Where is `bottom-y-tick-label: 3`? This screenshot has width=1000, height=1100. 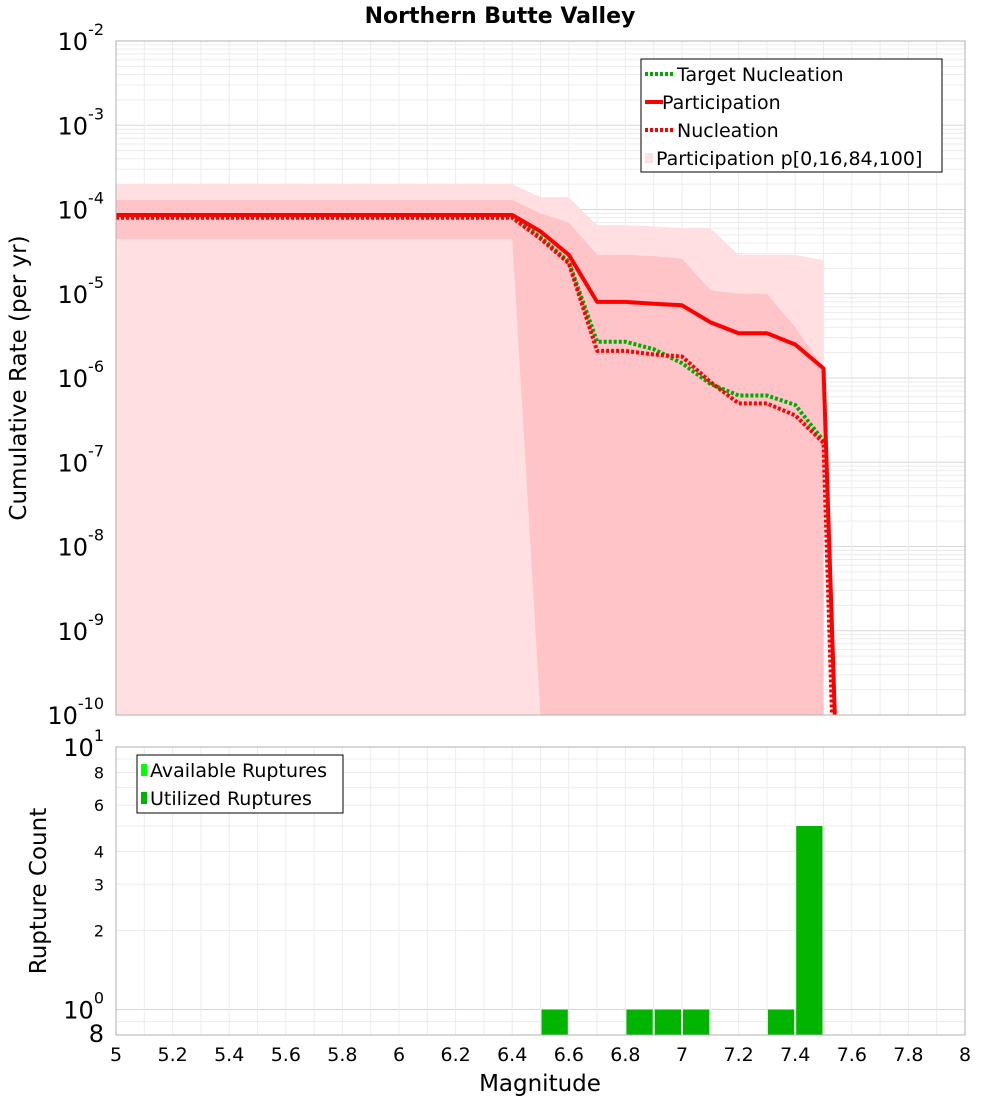
bottom-y-tick-label: 3 is located at coordinates (99, 884).